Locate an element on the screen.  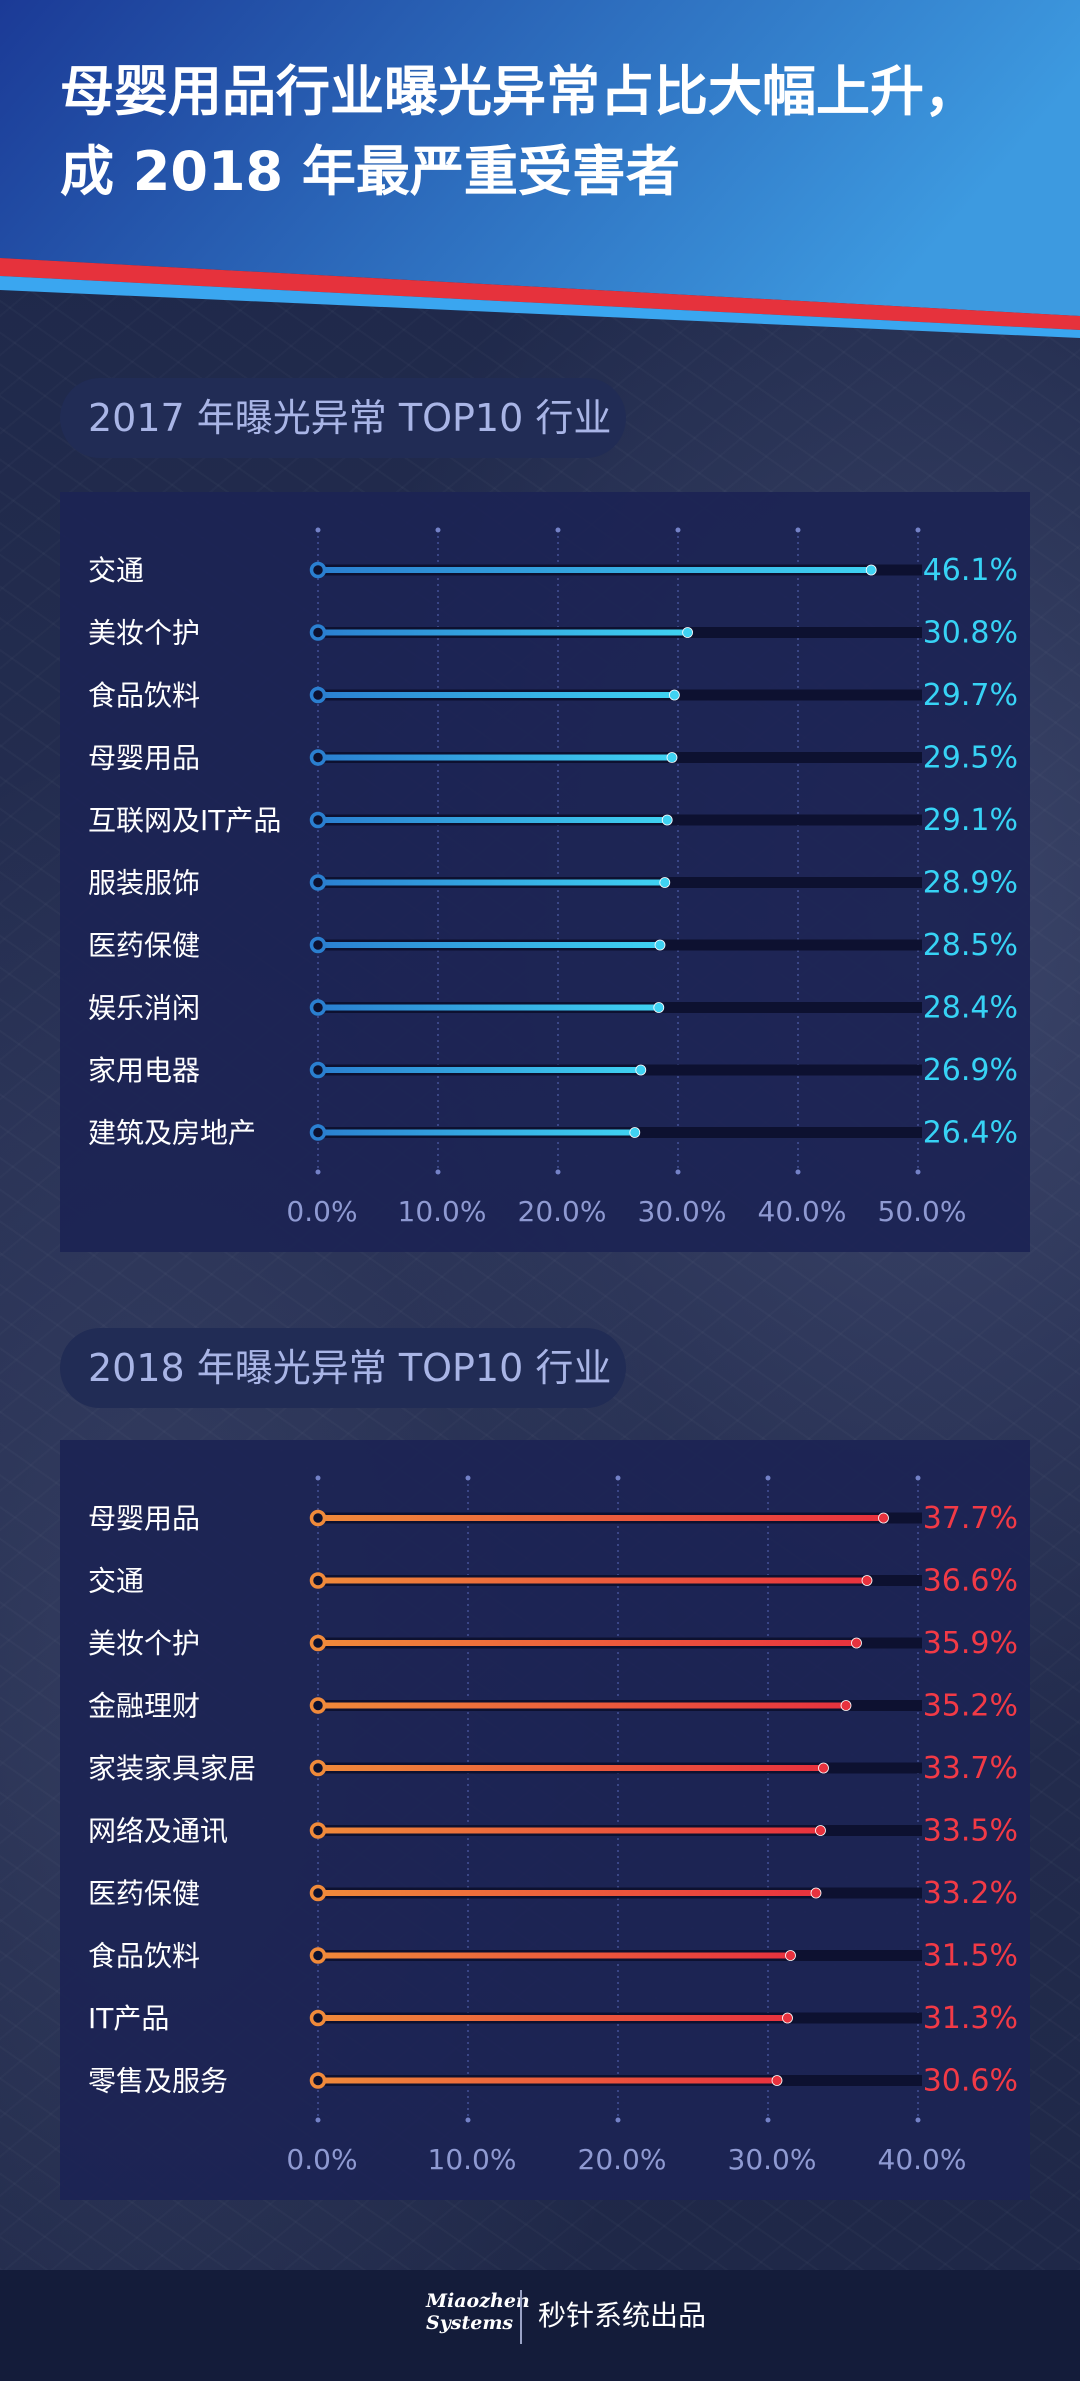
category-label: 金融理财 is located at coordinates (144, 1706).